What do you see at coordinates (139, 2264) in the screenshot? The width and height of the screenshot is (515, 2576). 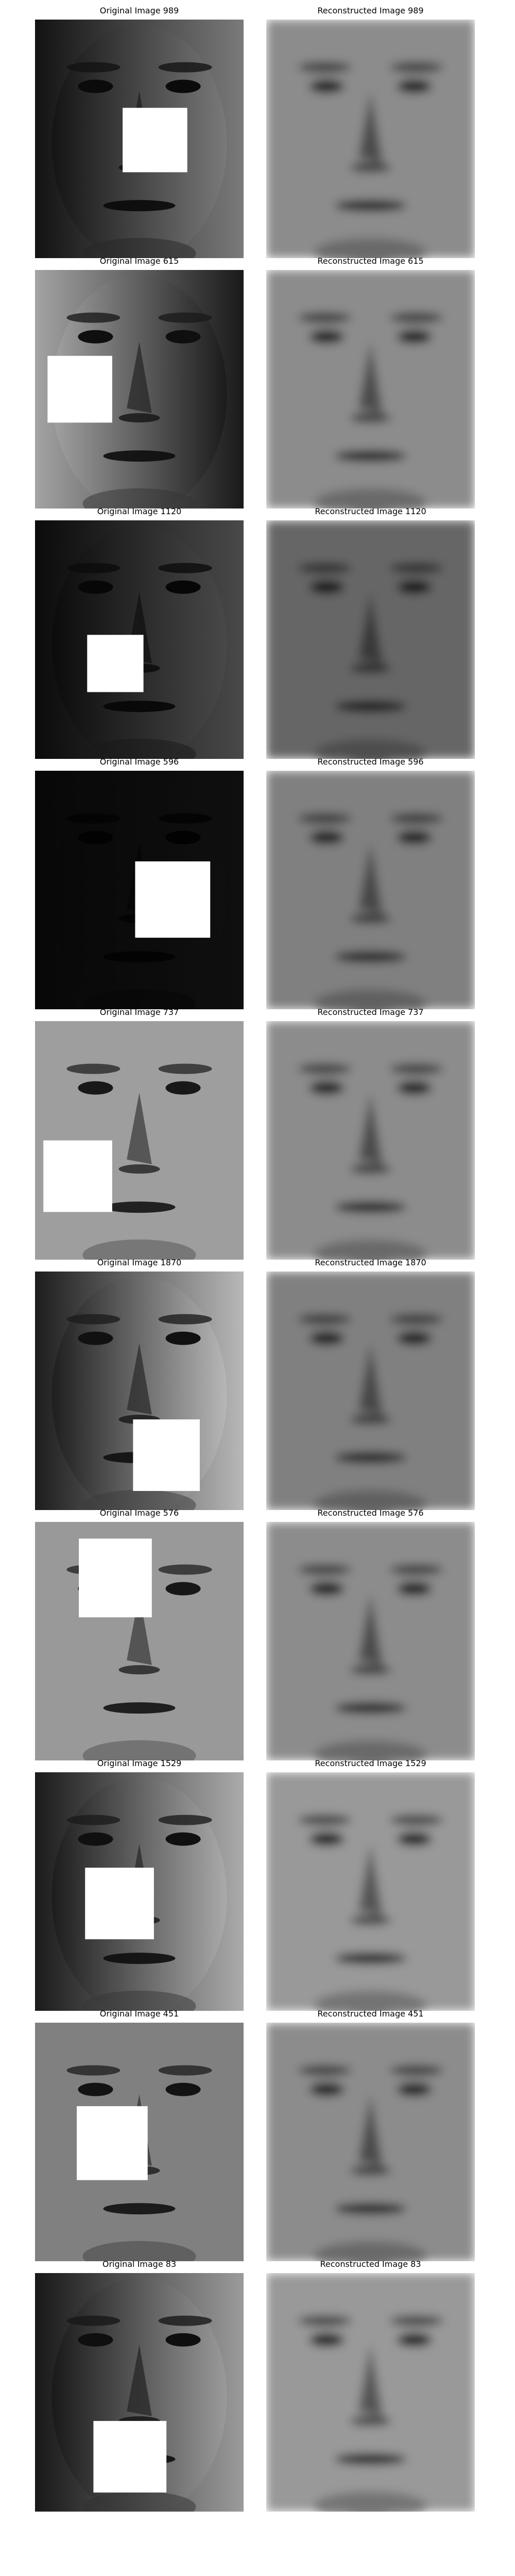 I see `original-image-title: Original Image 83` at bounding box center [139, 2264].